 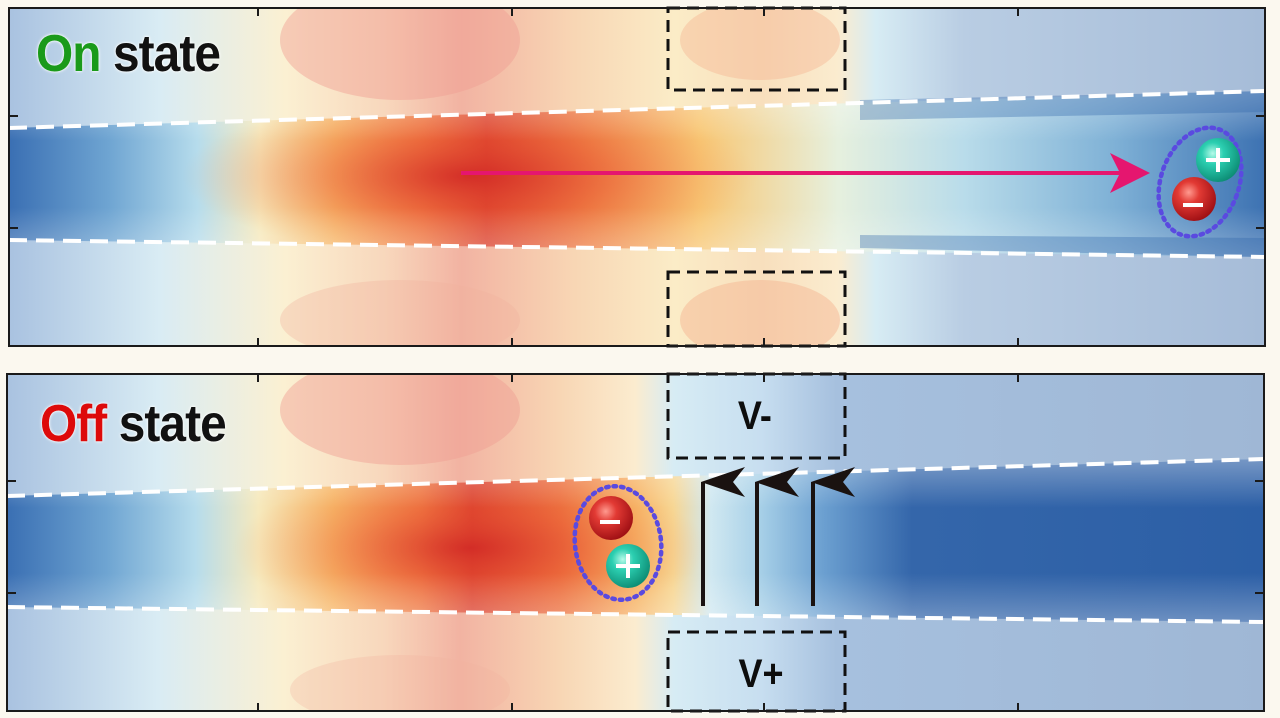 What do you see at coordinates (637, 109) in the screenshot?
I see `on-channel-upper-boundary` at bounding box center [637, 109].